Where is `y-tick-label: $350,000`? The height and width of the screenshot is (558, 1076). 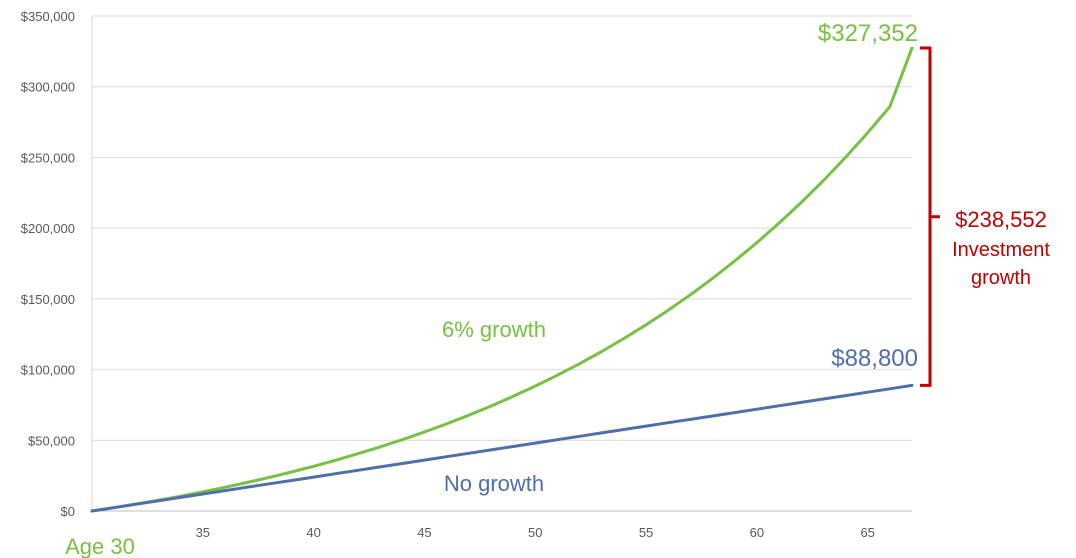 y-tick-label: $350,000 is located at coordinates (48, 16).